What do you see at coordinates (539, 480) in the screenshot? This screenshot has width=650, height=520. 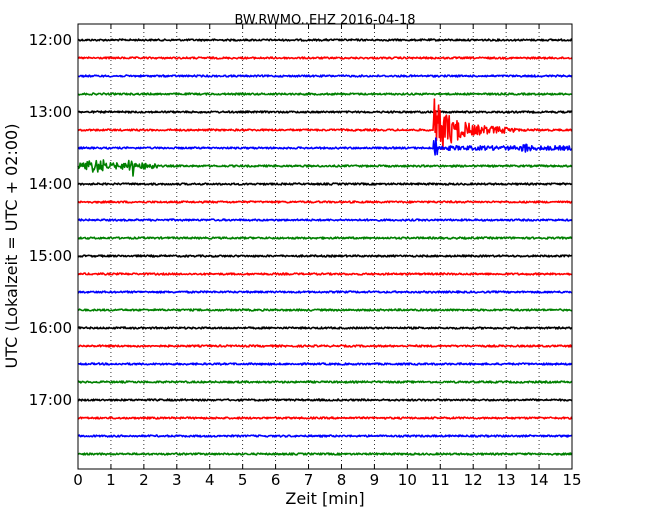 I see `x-tick-label: 14` at bounding box center [539, 480].